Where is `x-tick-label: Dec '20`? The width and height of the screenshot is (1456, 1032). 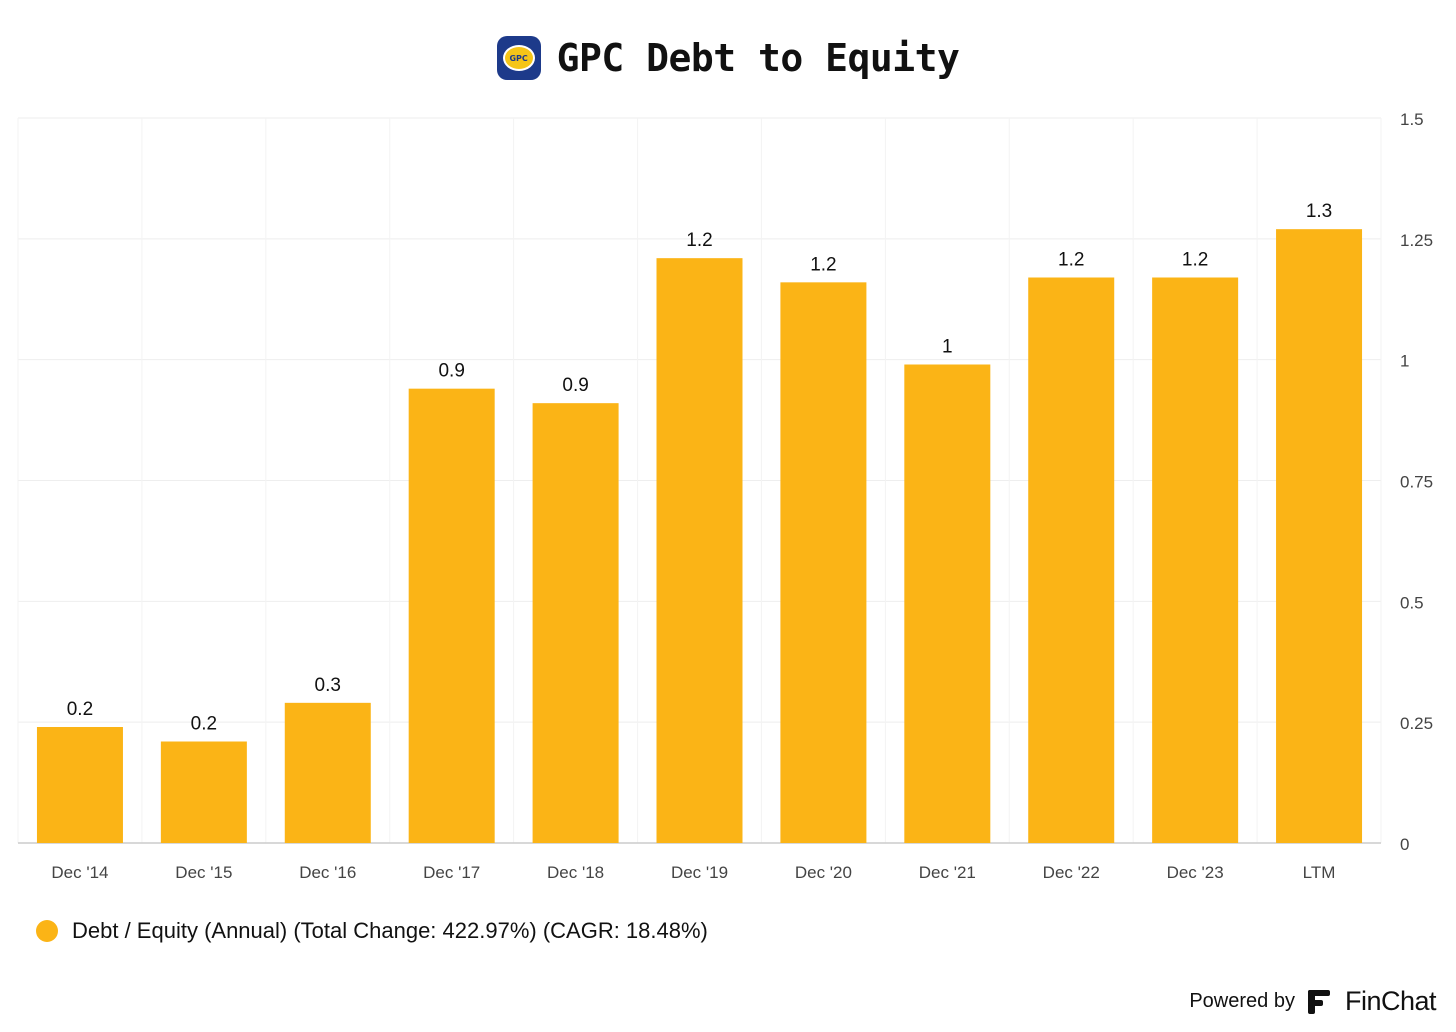
x-tick-label: Dec '20 is located at coordinates (823, 872).